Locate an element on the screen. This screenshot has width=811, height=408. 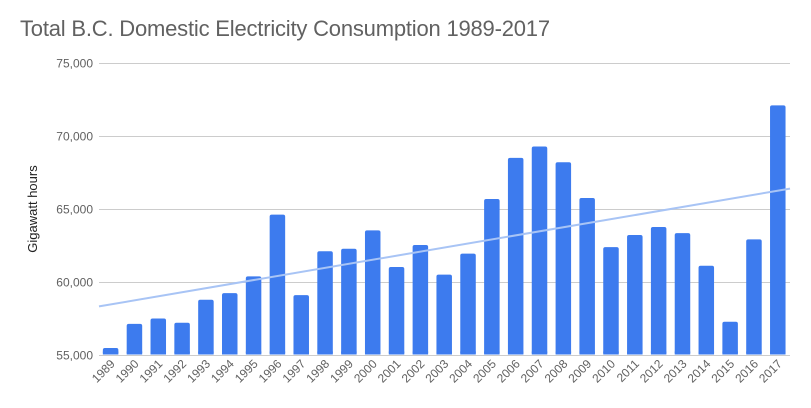
x-tick-label: 2000 is located at coordinates (365, 370).